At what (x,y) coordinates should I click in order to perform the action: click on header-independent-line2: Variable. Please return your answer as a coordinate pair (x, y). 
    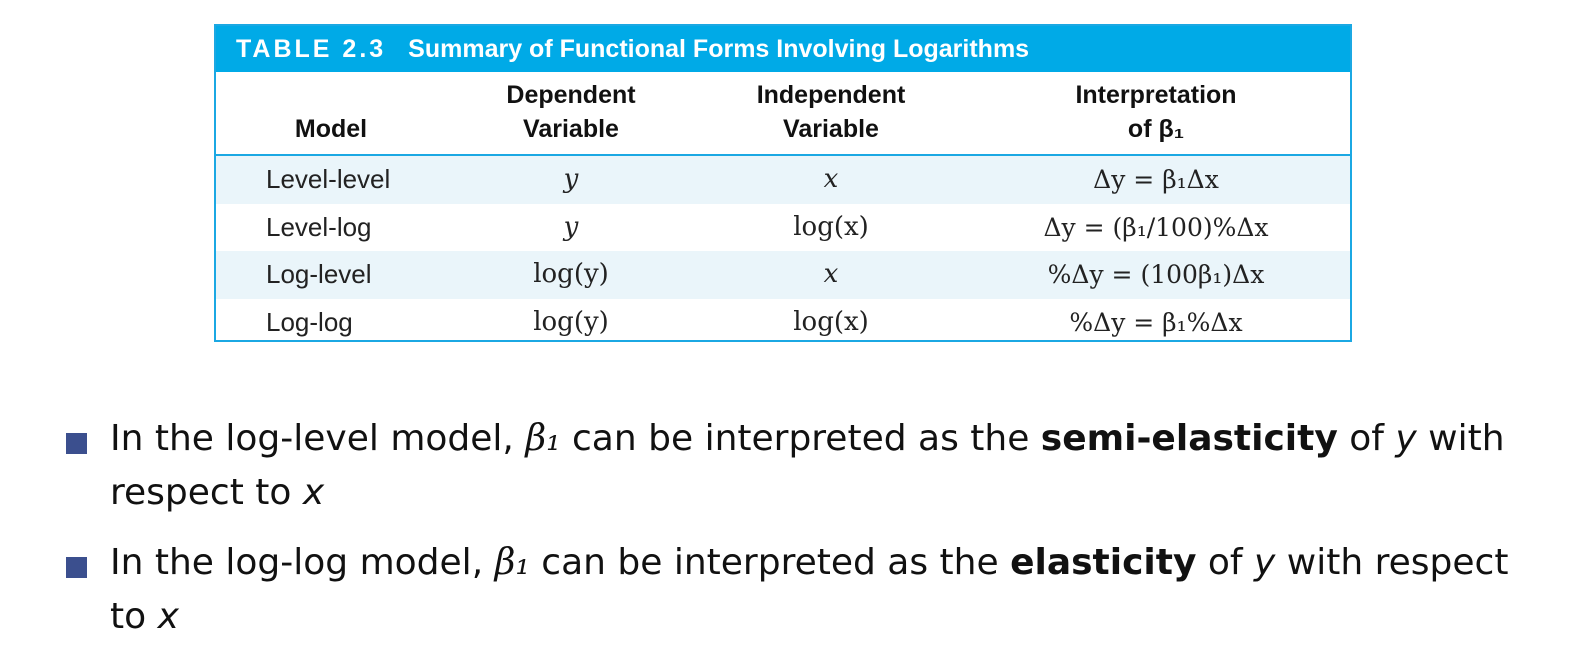
    Looking at the image, I should click on (831, 129).